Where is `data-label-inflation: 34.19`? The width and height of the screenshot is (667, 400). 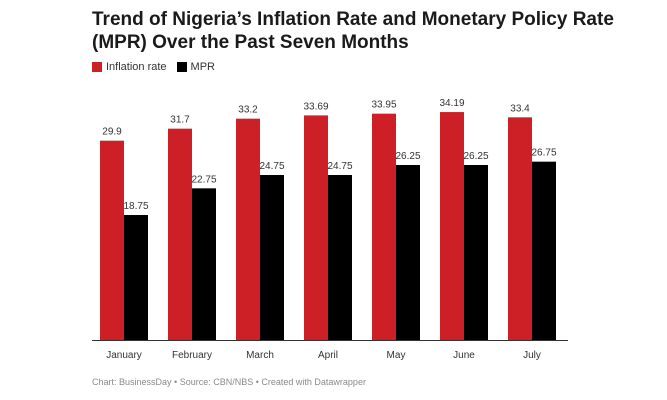 data-label-inflation: 34.19 is located at coordinates (451, 103).